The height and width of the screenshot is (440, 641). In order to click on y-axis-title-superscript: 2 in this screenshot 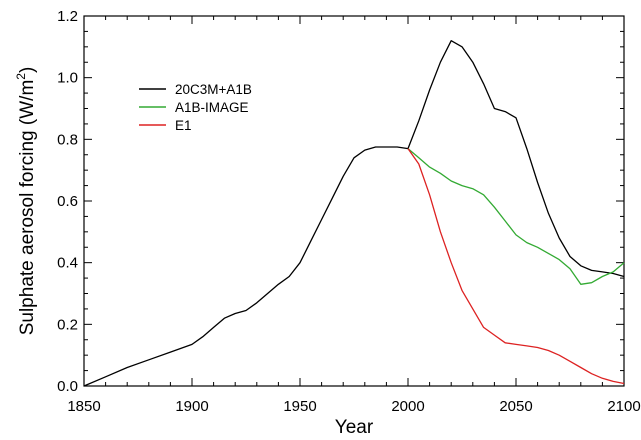, I will do `click(21, 76)`.